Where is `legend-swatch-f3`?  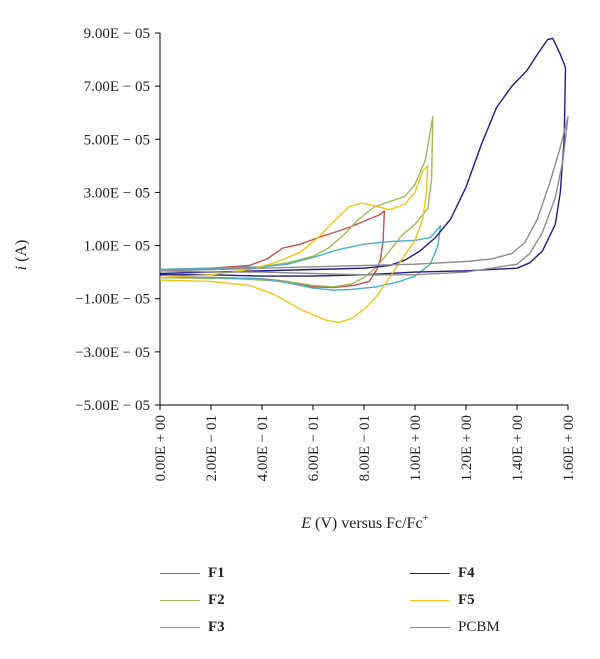
legend-swatch-f3 is located at coordinates (180, 627).